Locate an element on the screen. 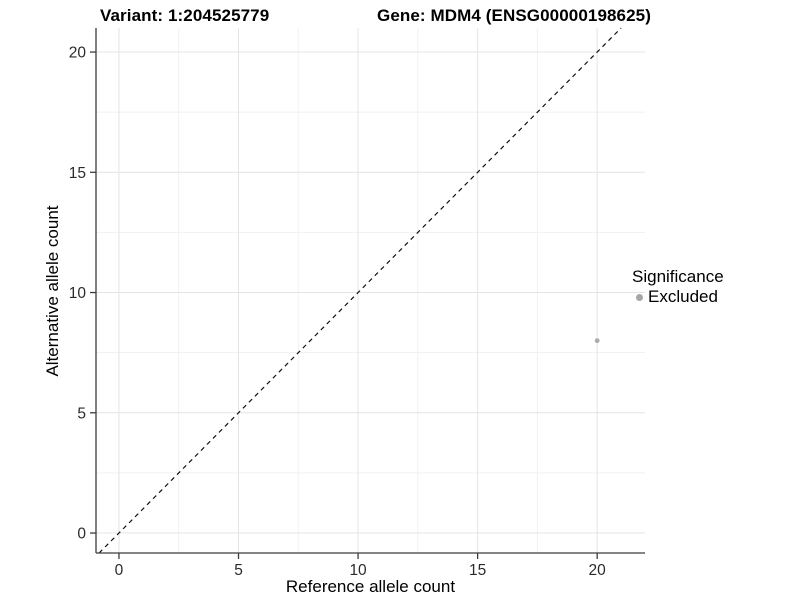  x-tick-label: 15 is located at coordinates (477, 570).